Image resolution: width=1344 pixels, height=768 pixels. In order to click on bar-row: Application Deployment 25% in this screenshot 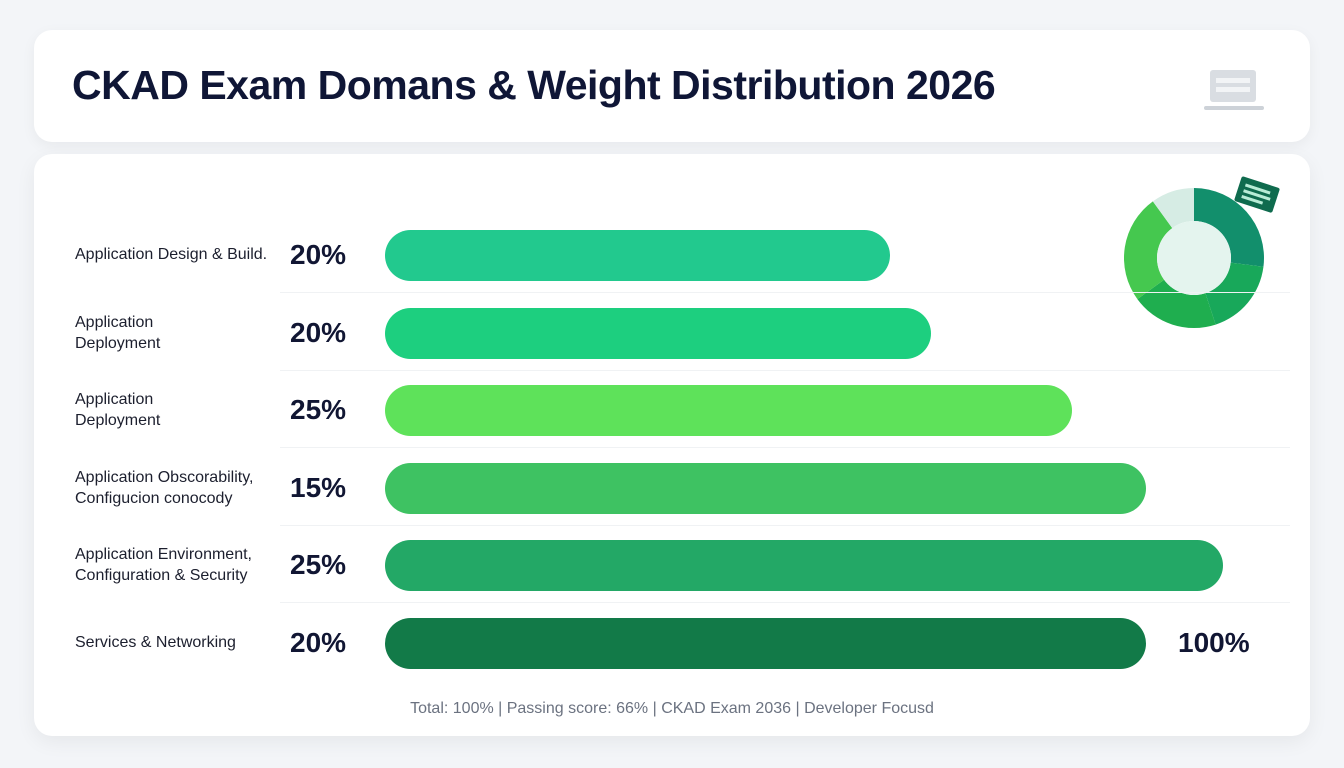, I will do `click(672, 410)`.